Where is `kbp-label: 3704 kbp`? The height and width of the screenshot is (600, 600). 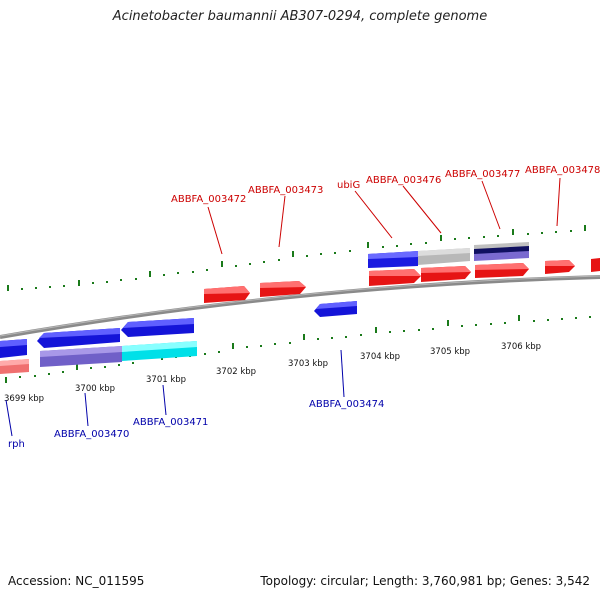
kbp-label: 3704 kbp is located at coordinates (380, 357).